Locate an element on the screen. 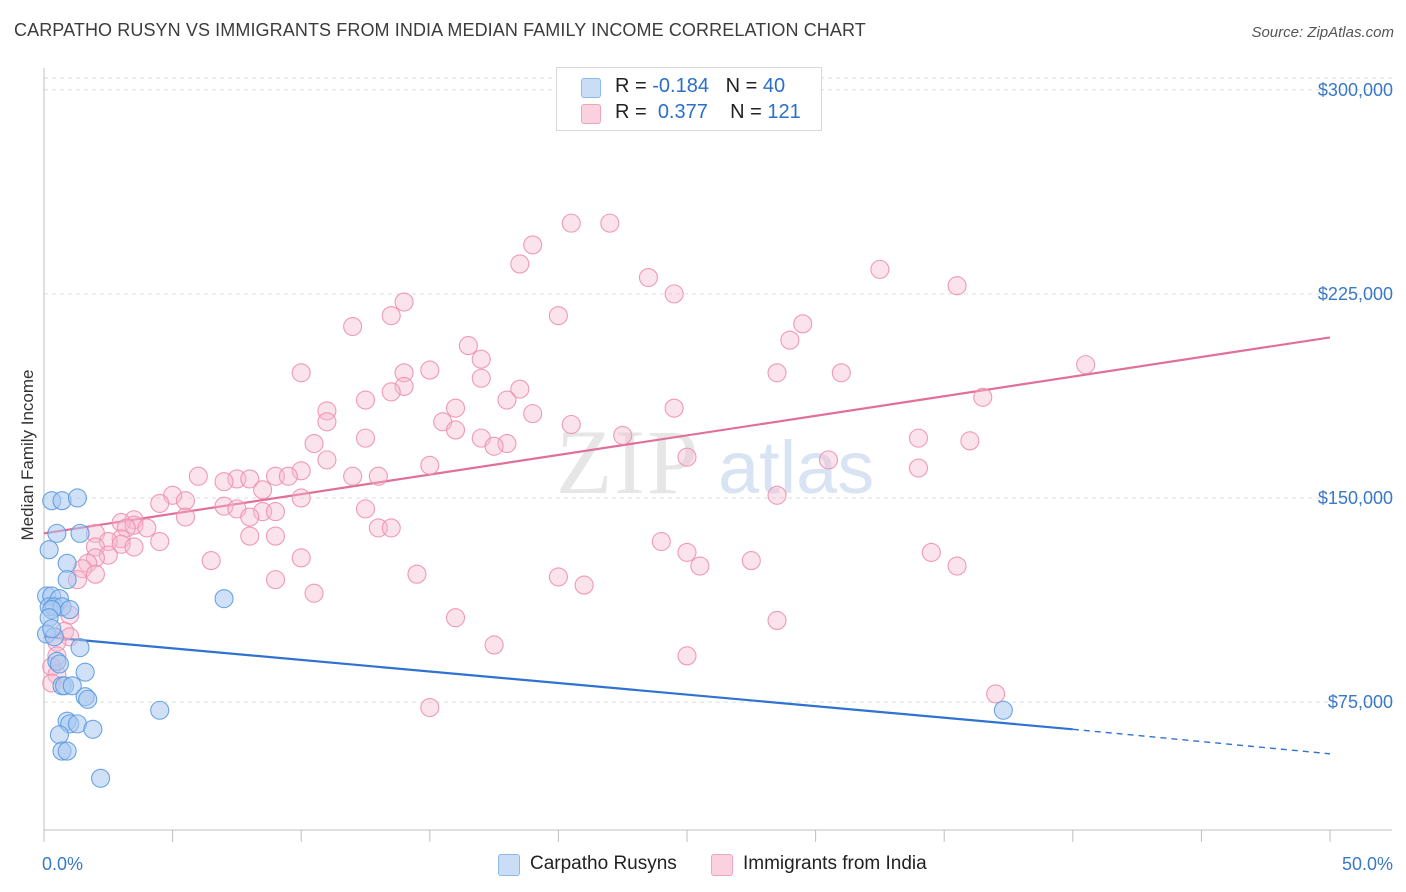 The image size is (1406, 892). legend-r-value: -0.184 is located at coordinates (680, 86).